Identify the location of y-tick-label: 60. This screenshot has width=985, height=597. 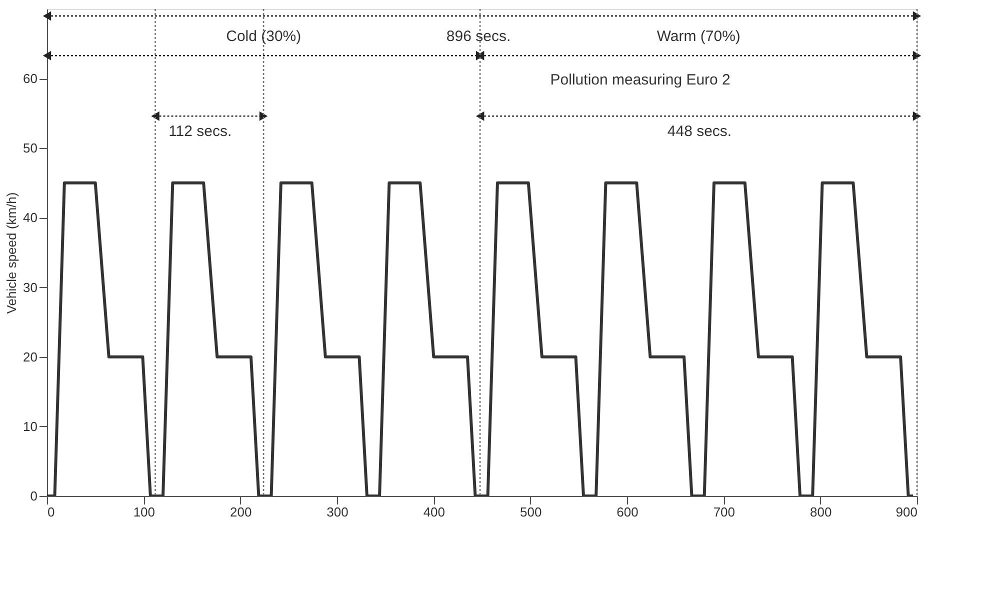
(30, 78).